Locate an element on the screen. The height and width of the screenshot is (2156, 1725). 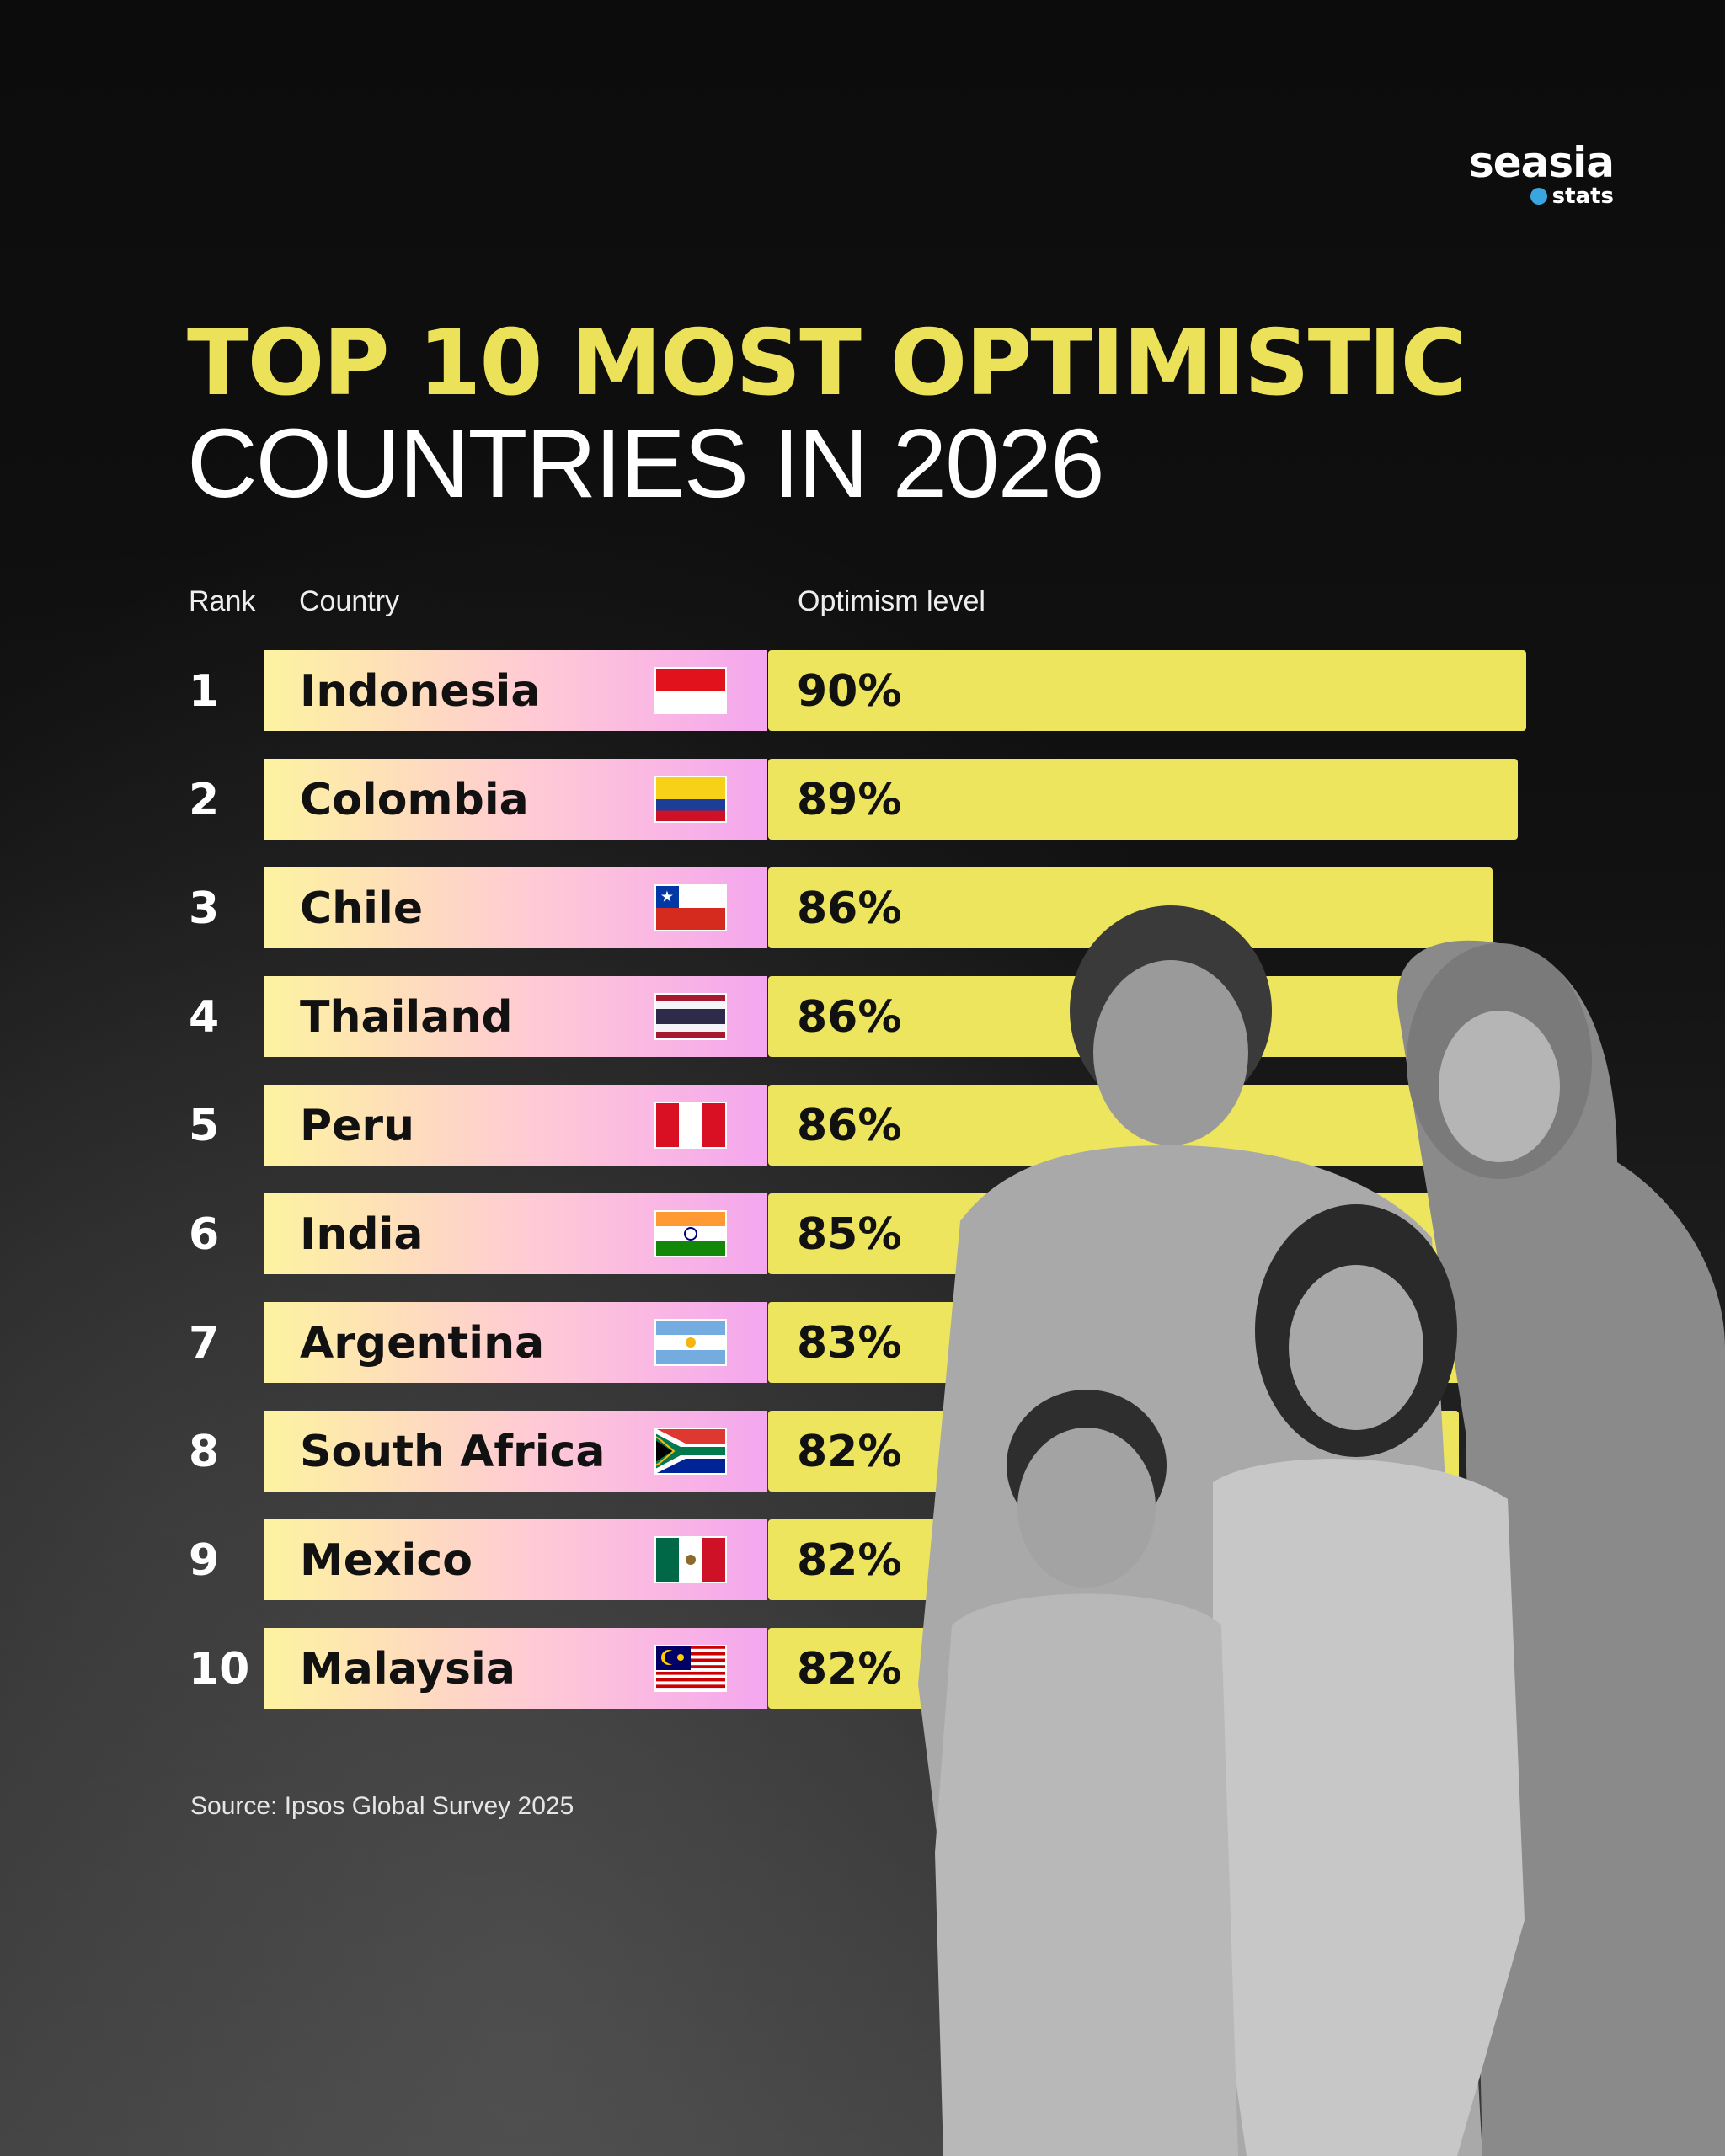
header-country: Country is located at coordinates (349, 601).